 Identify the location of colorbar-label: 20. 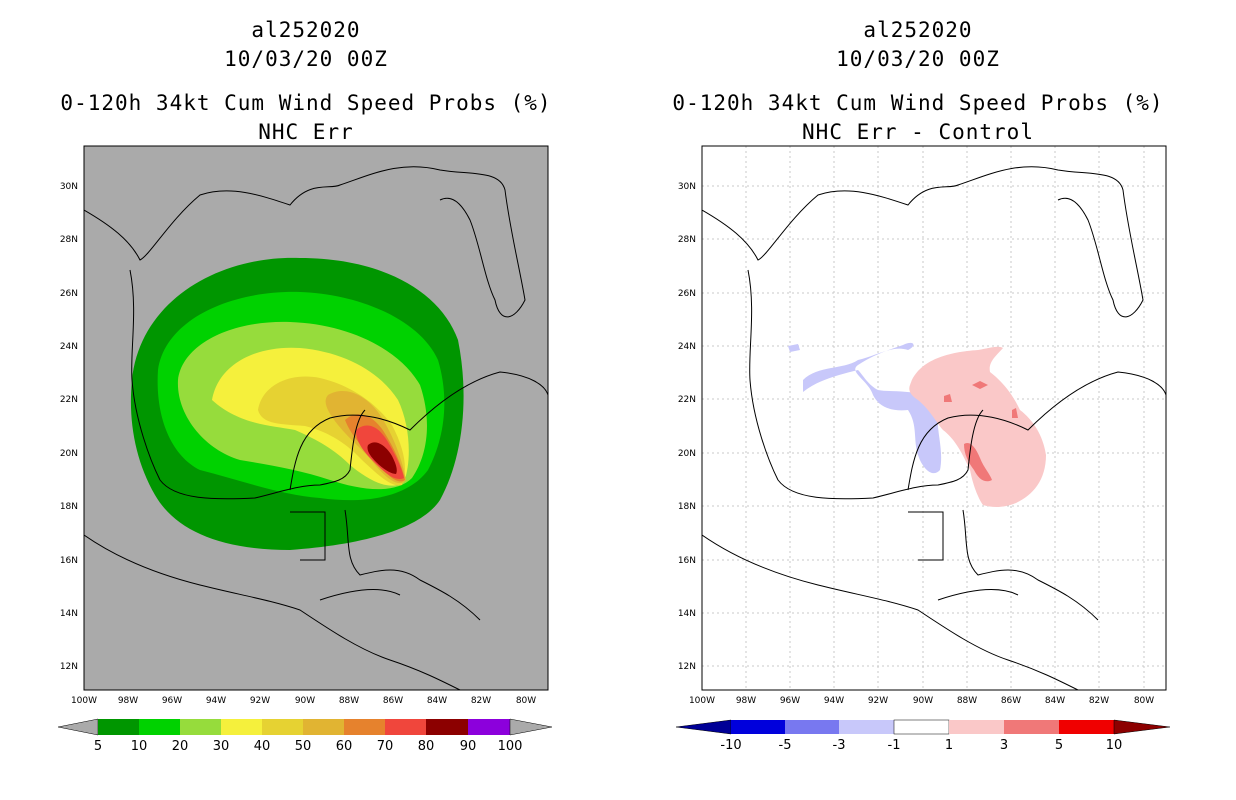
(180, 746).